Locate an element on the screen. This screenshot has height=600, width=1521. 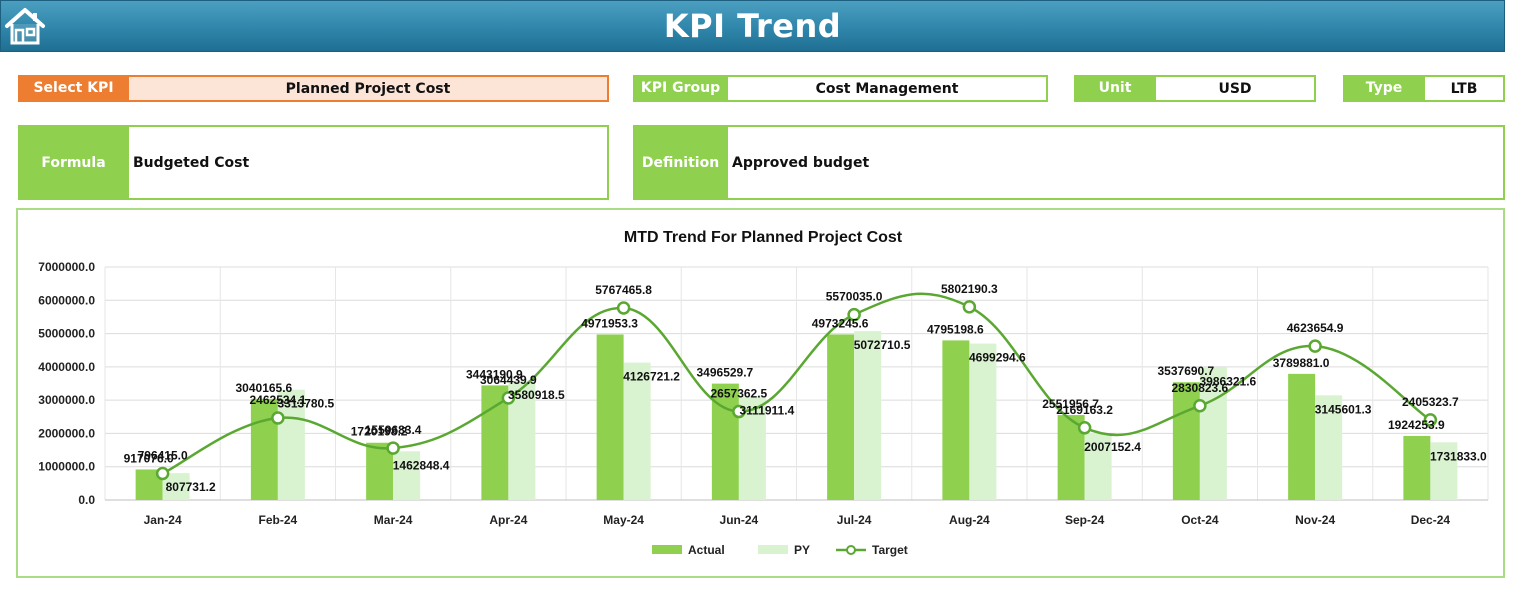
py-data-label: 4699294.6 is located at coordinates (997, 358).